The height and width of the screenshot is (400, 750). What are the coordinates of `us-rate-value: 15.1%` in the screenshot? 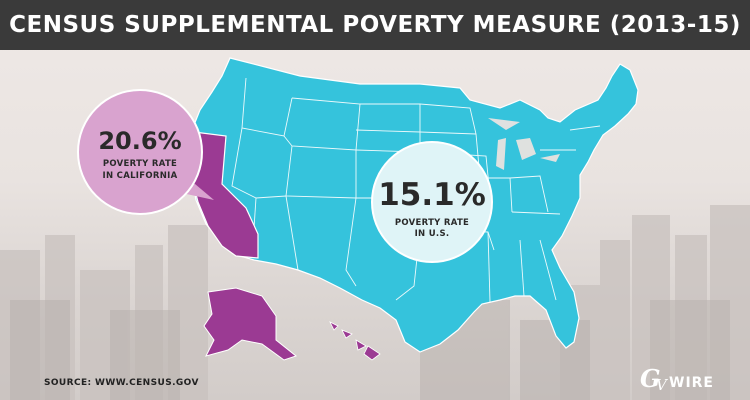 It's located at (432, 195).